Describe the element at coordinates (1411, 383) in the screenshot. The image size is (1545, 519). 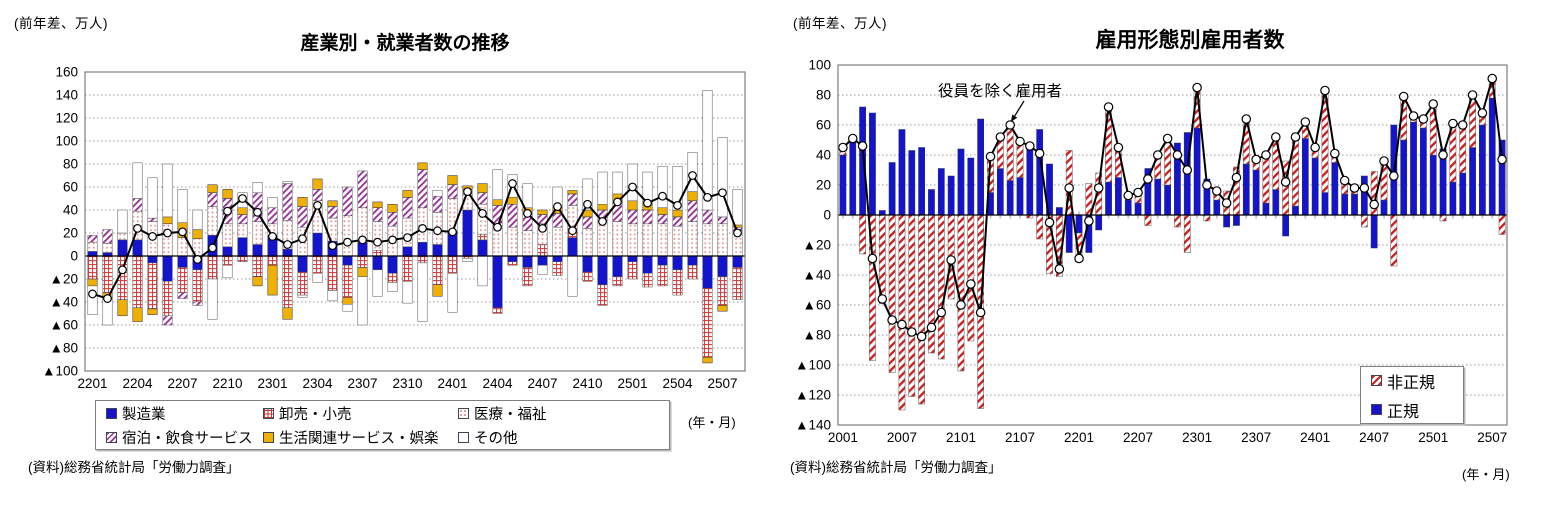
I see `legend-label: 非正規` at that location.